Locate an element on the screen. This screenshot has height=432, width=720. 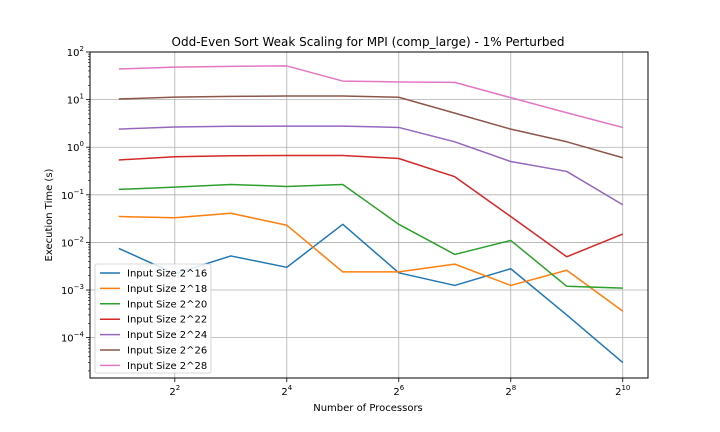
y-tick-label: 10⁻² is located at coordinates (72, 242).